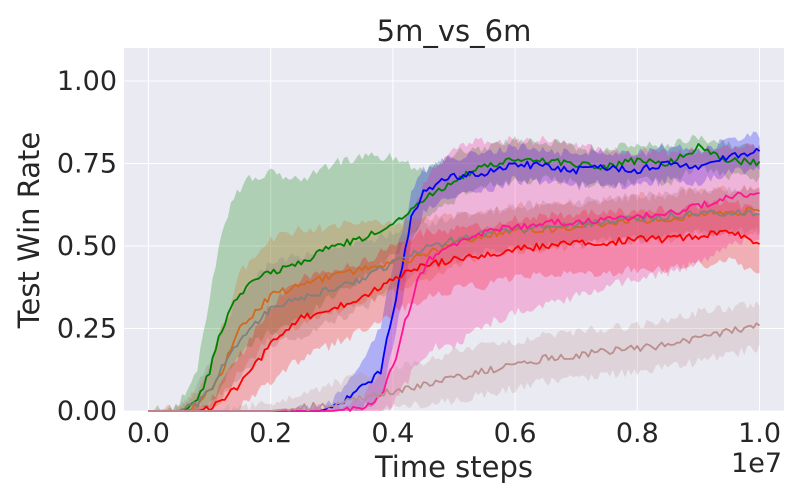  Describe the element at coordinates (454, 31) in the screenshot. I see `chart-title: 5m_vs_6m` at that location.